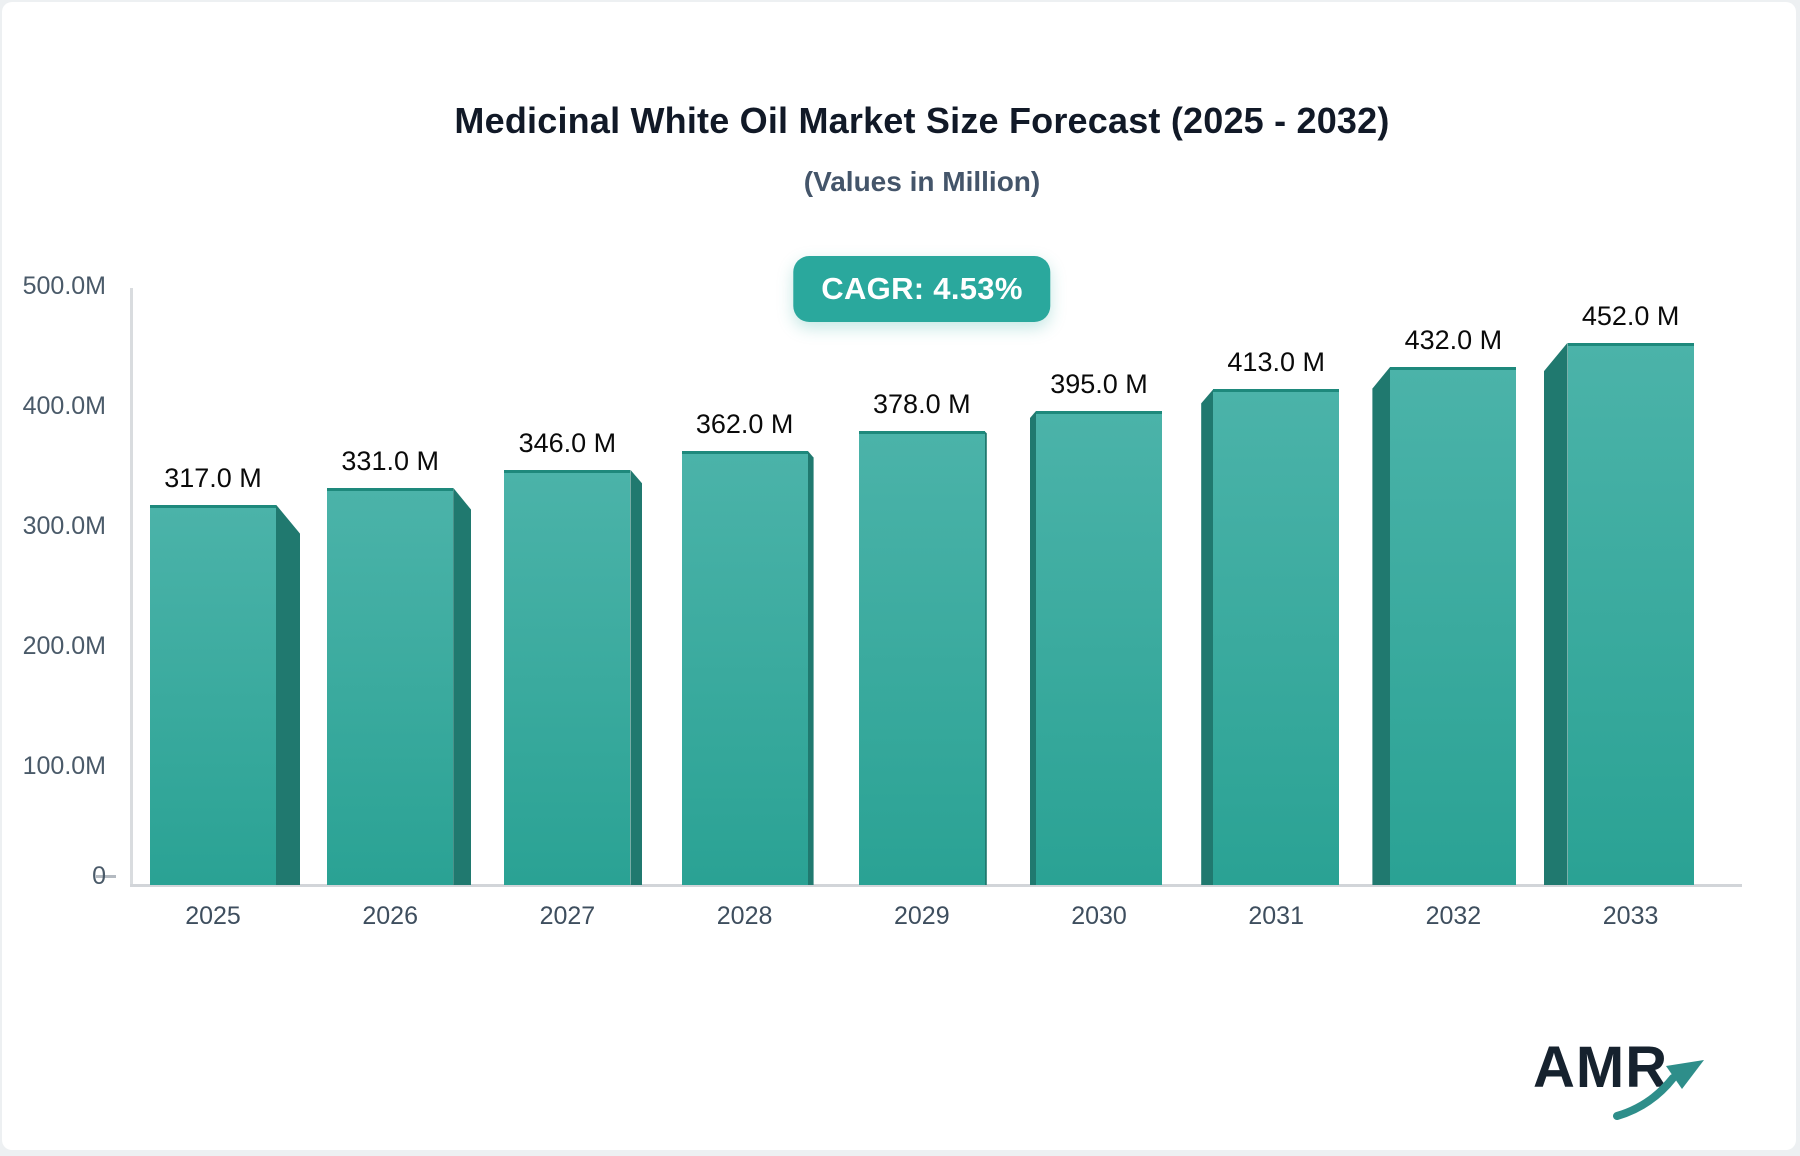 The width and height of the screenshot is (1800, 1156). I want to click on y-axis-label: 400.0M, so click(64, 406).